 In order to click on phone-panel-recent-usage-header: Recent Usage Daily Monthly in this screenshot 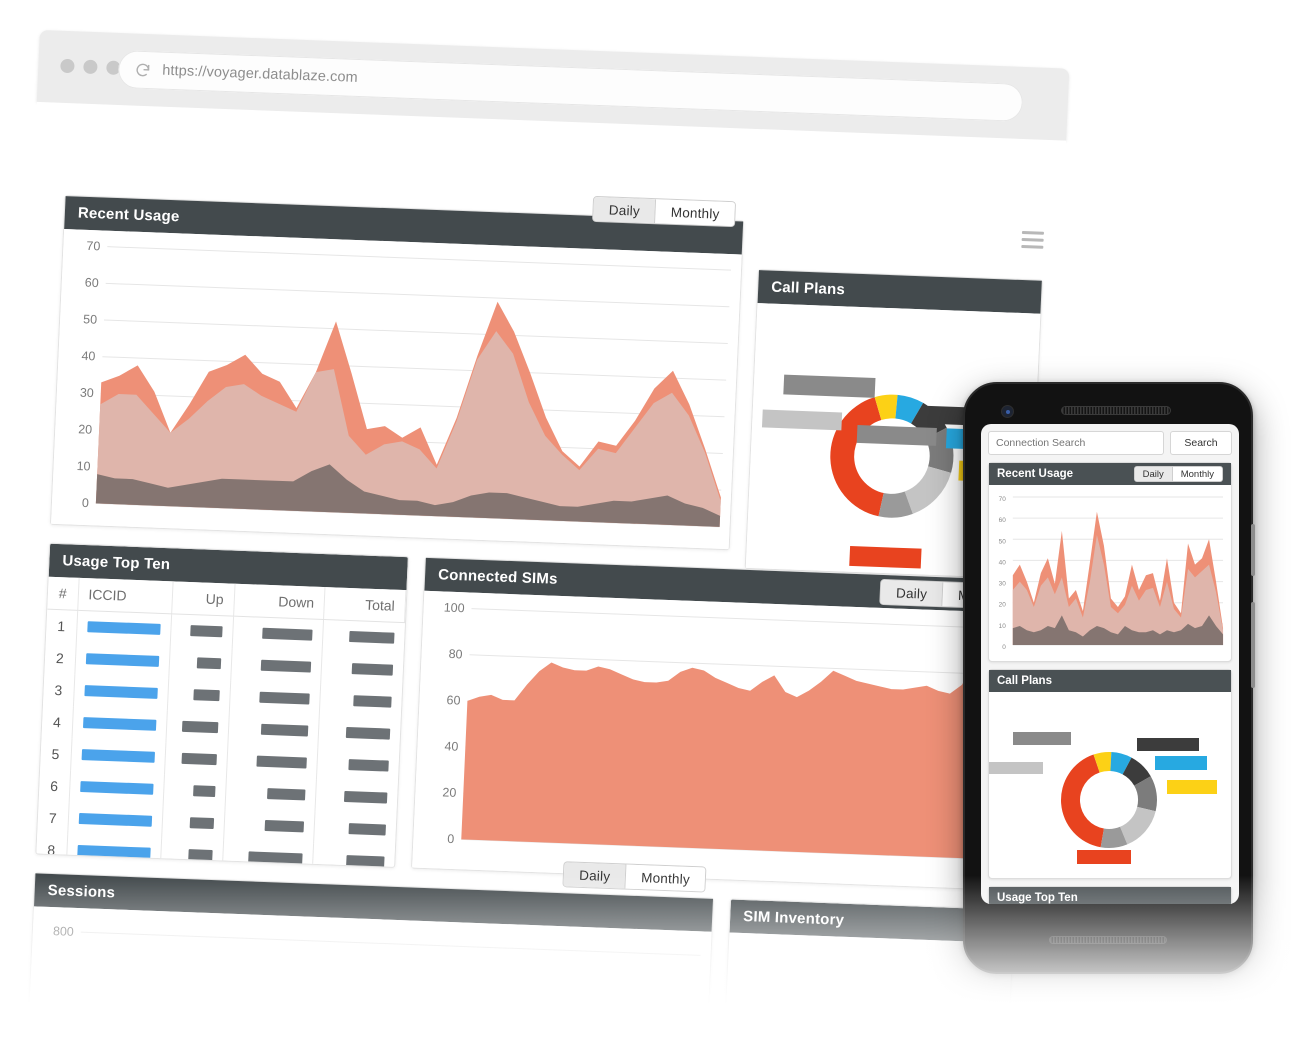, I will do `click(1110, 474)`.